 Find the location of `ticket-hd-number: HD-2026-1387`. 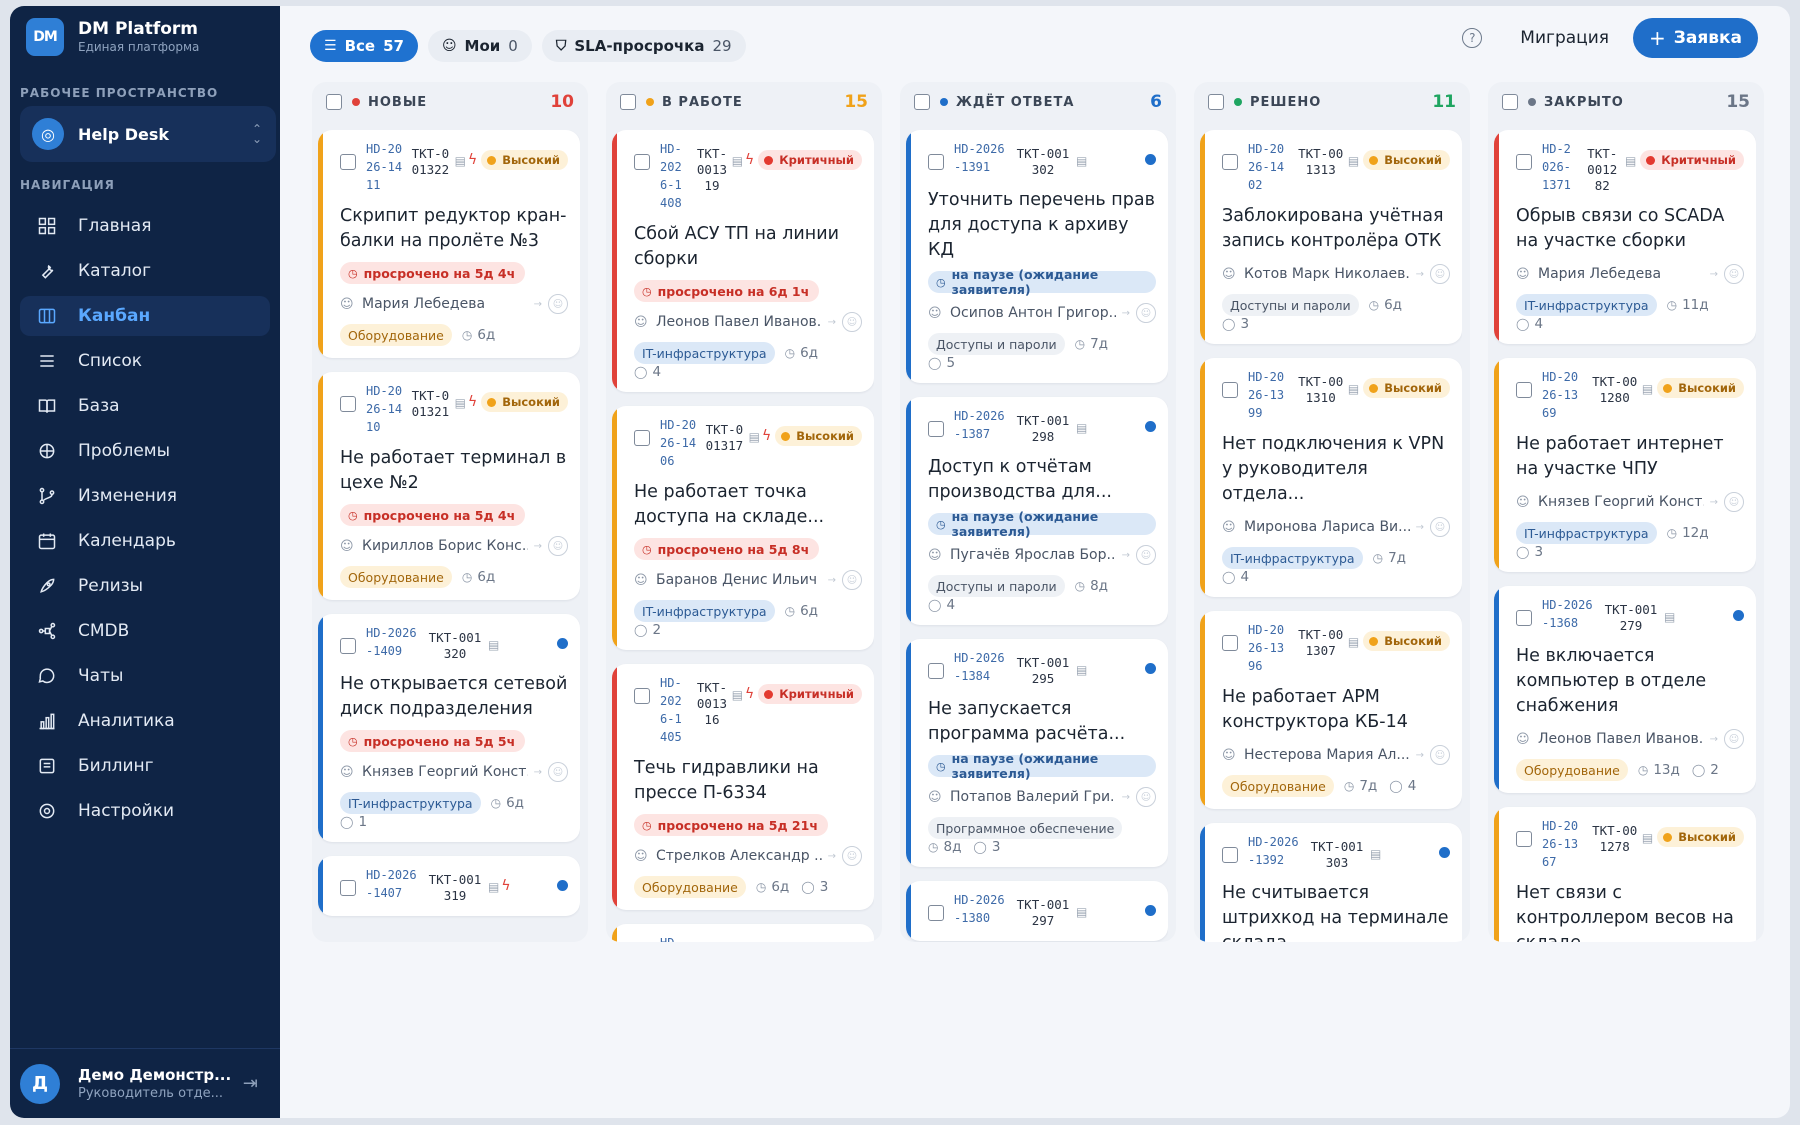

ticket-hd-number: HD-2026-1387 is located at coordinates (979, 425).